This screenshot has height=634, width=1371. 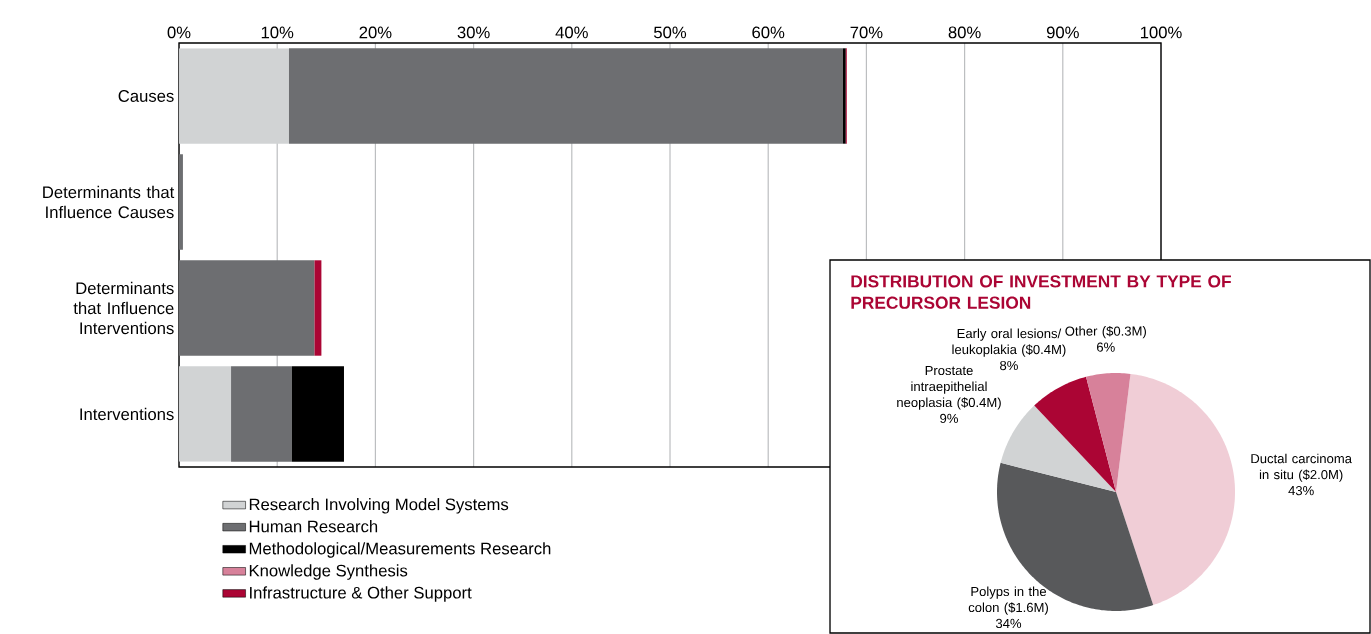 I want to click on data-label: 9%, so click(x=949, y=418).